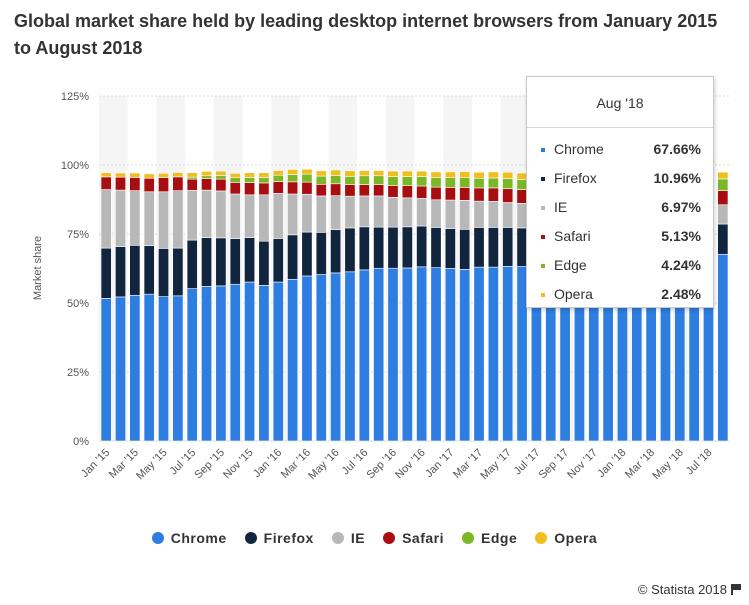 The image size is (749, 605). What do you see at coordinates (689, 589) in the screenshot?
I see `statista-credit: © Statista 2018` at bounding box center [689, 589].